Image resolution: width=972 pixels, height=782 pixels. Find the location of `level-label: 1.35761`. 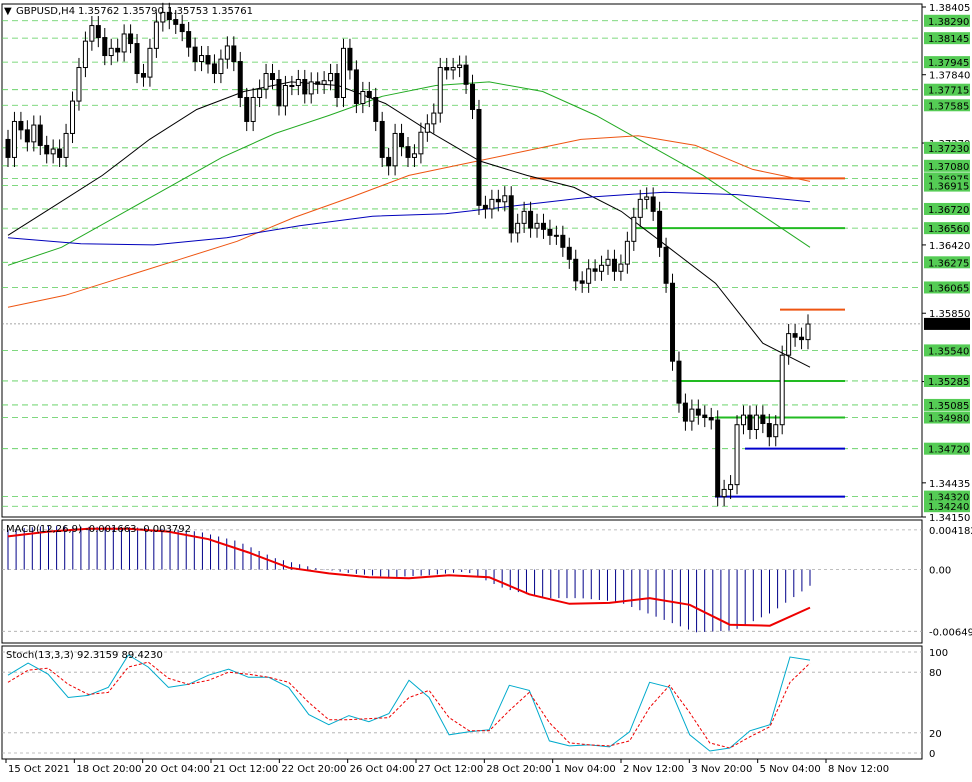

level-label: 1.35761 is located at coordinates (948, 325).